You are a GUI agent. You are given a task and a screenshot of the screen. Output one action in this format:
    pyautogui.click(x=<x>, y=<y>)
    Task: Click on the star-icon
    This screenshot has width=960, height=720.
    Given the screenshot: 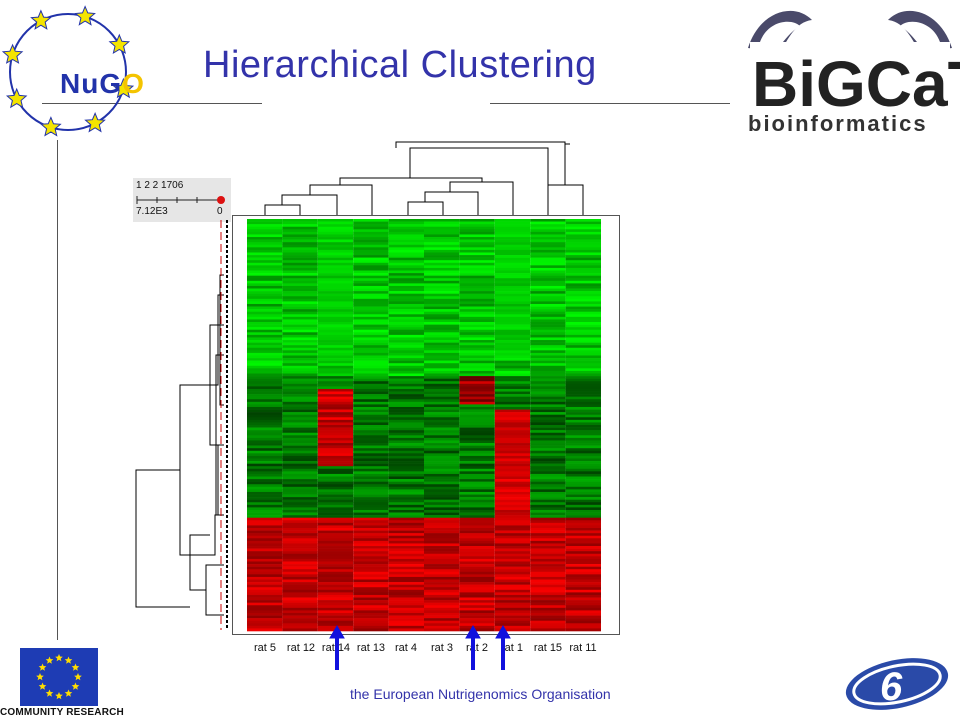 What is the action you would take?
    pyautogui.click(x=75, y=686)
    